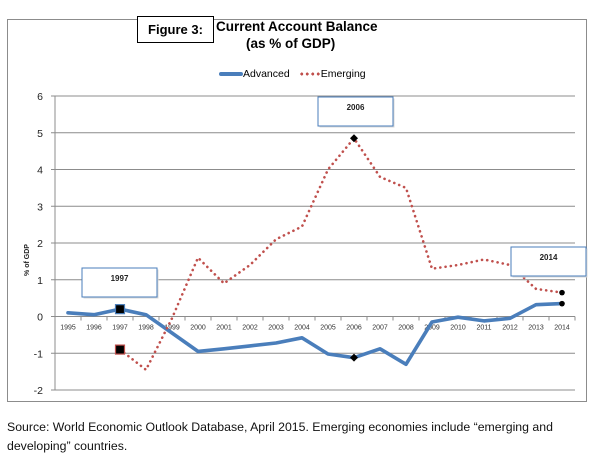 The height and width of the screenshot is (462, 611). I want to click on chart-title-main: Current Account Balance, so click(297, 26).